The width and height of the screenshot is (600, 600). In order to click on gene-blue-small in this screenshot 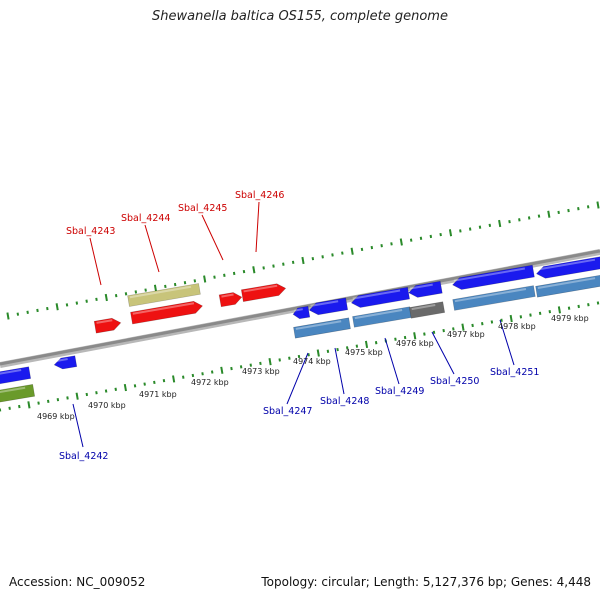, I will do `click(301, 312)`.